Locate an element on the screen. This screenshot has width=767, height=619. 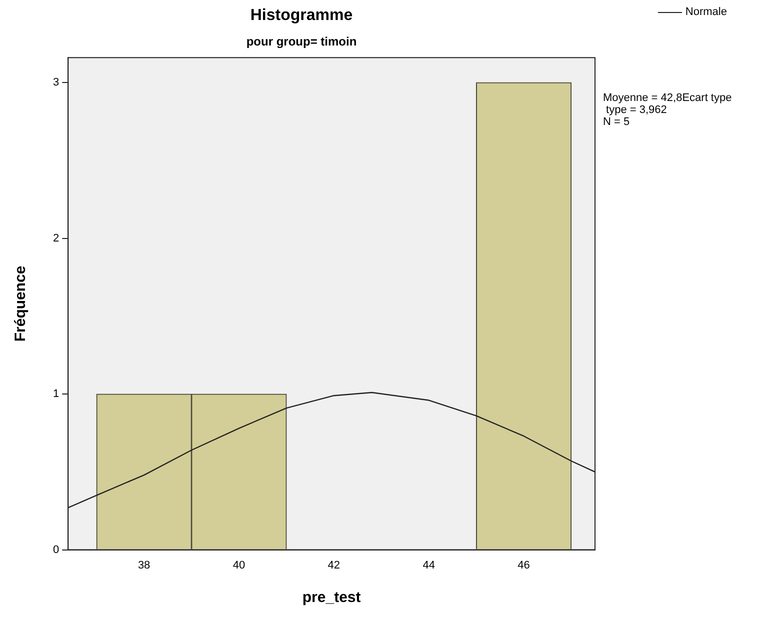
text: Moyenne = 42,8Ecart type type = 3,962 N = 5 is located at coordinates (667, 110).